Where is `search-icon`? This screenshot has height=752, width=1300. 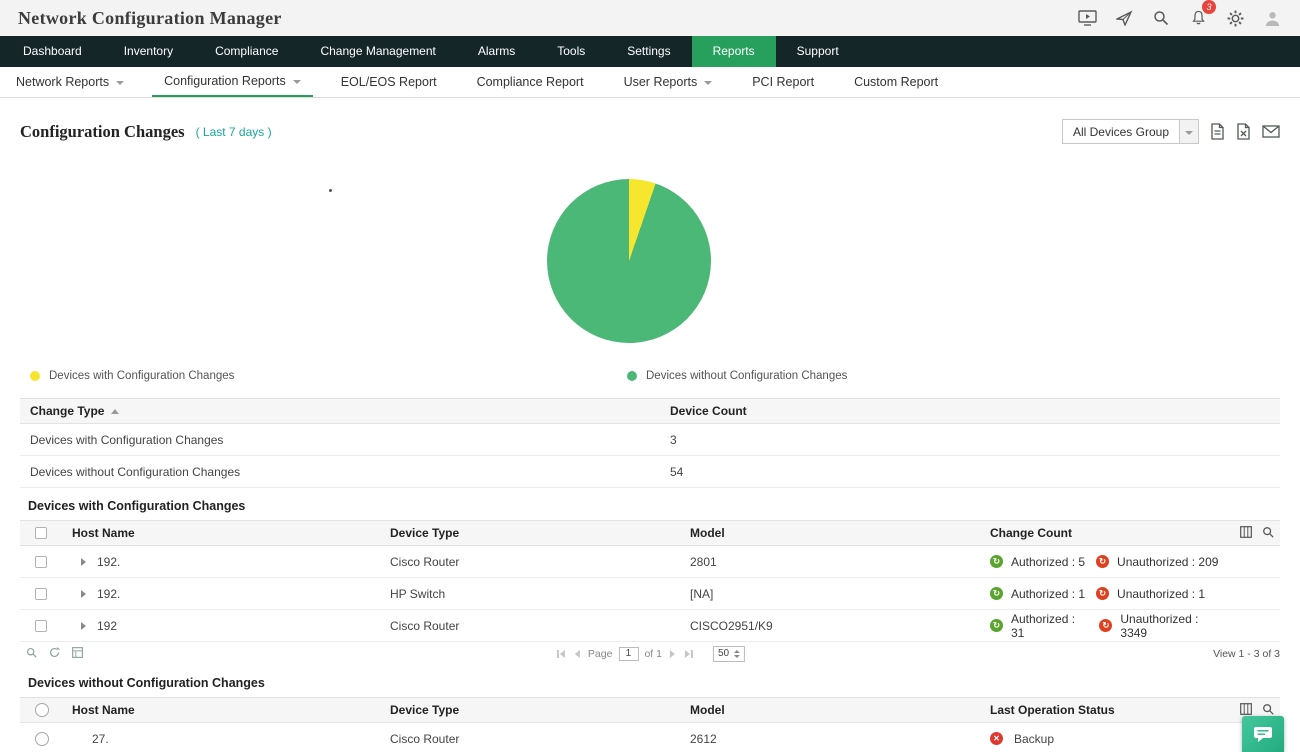
search-icon is located at coordinates (1161, 18).